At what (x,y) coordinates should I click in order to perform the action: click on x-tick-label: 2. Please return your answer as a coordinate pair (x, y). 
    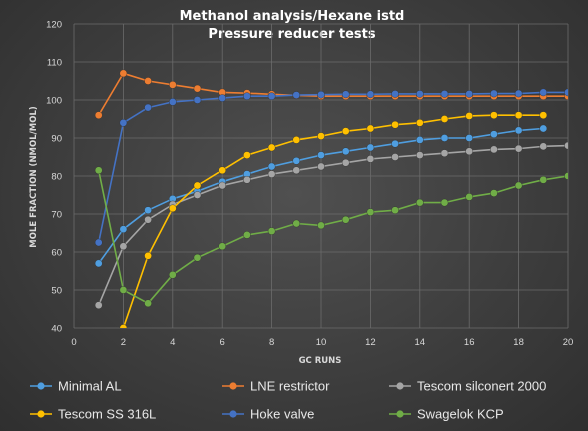
    Looking at the image, I should click on (123, 342).